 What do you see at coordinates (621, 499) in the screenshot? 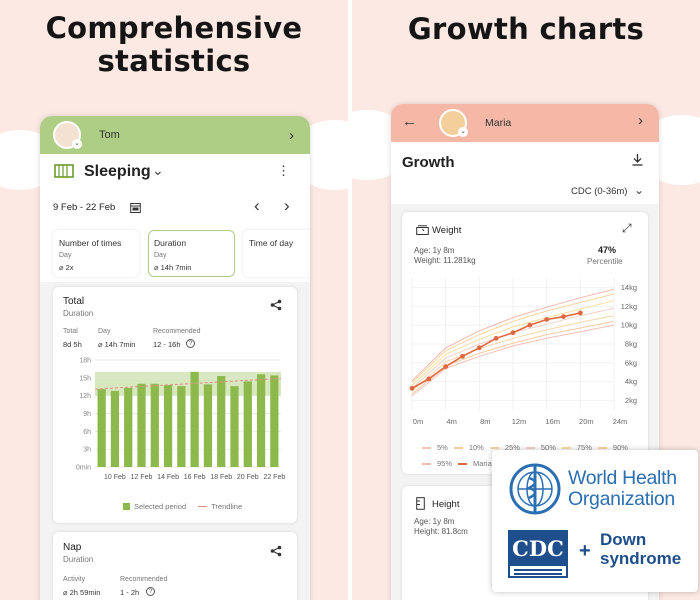
I see `who-name-line2: Organization` at bounding box center [621, 499].